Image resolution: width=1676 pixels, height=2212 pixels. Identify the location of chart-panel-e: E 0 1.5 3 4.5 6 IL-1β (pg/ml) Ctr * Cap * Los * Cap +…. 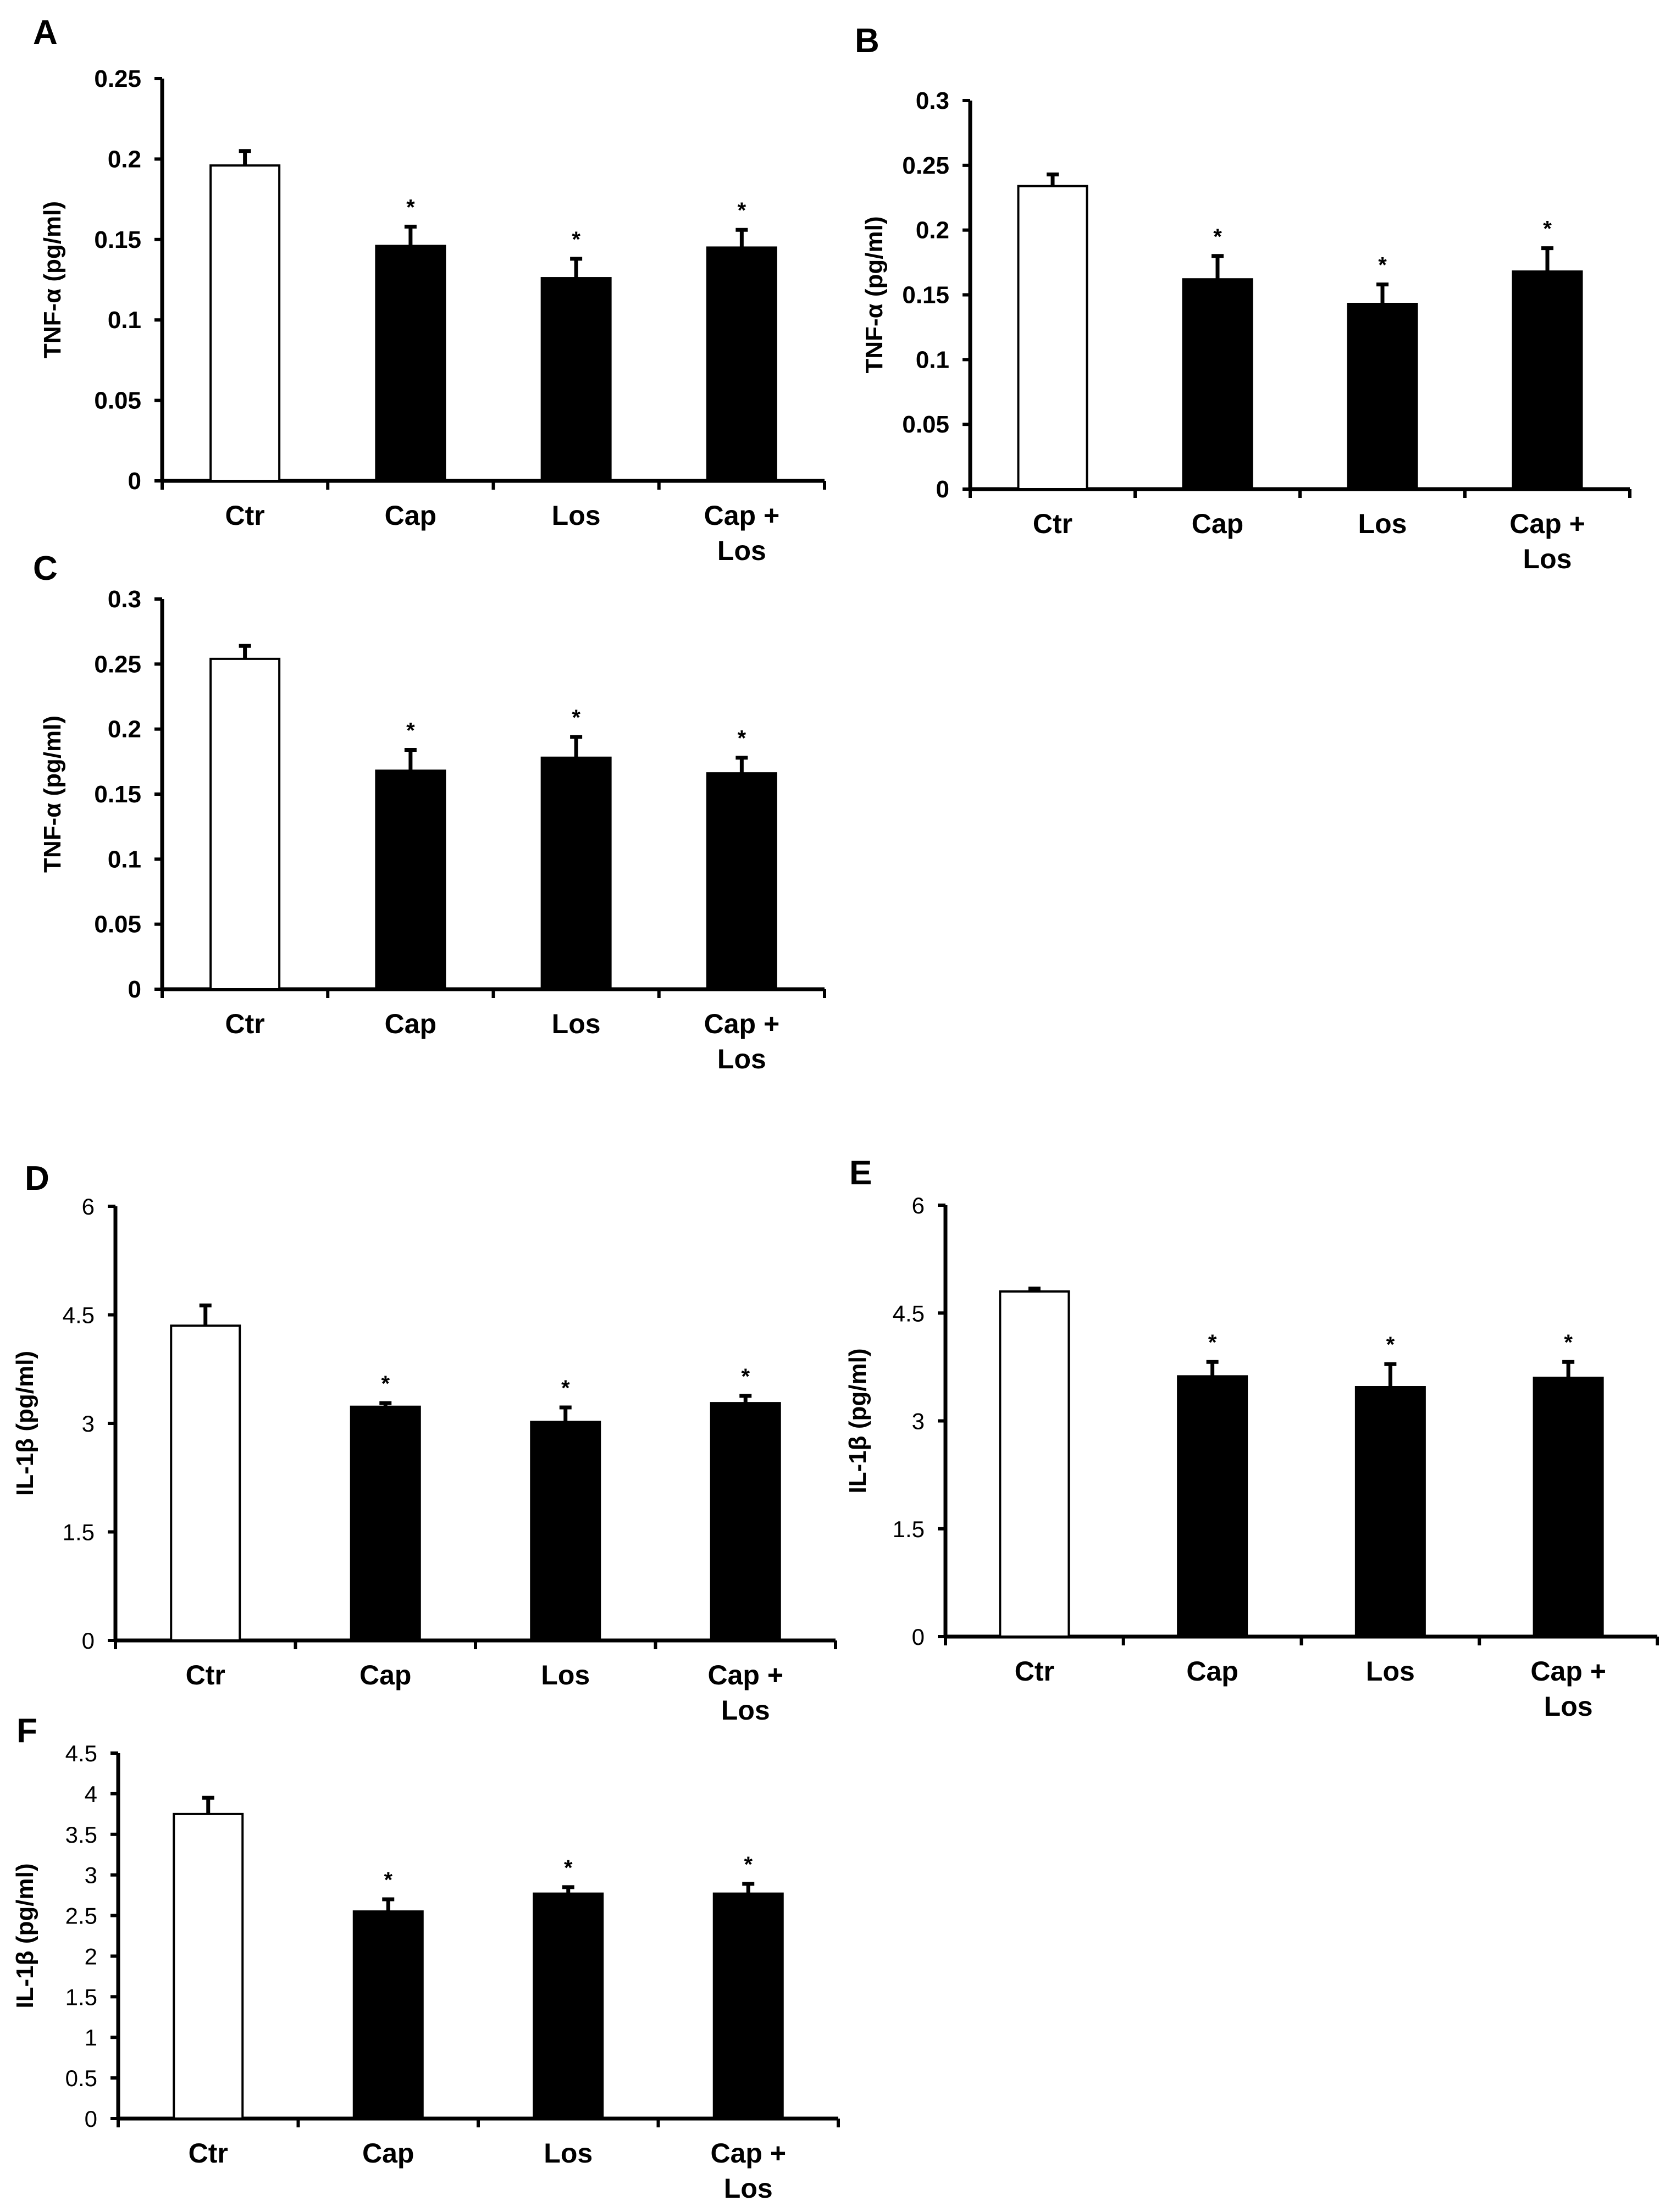
(1251, 1438).